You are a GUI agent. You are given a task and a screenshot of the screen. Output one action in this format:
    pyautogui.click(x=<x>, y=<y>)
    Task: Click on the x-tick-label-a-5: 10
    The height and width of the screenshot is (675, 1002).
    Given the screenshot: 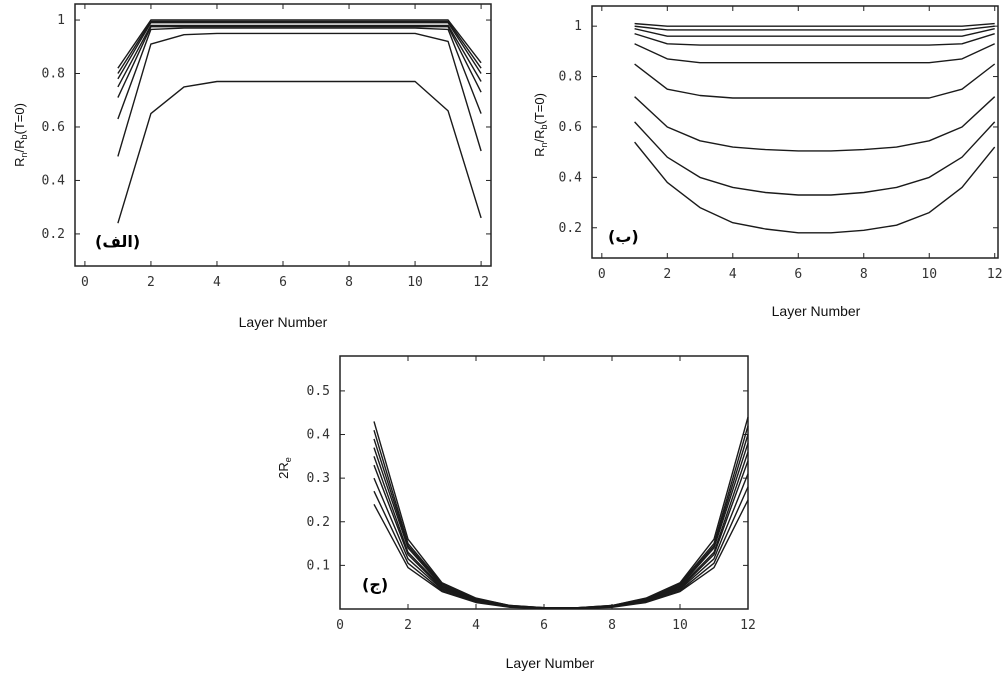 What is the action you would take?
    pyautogui.click(x=415, y=282)
    